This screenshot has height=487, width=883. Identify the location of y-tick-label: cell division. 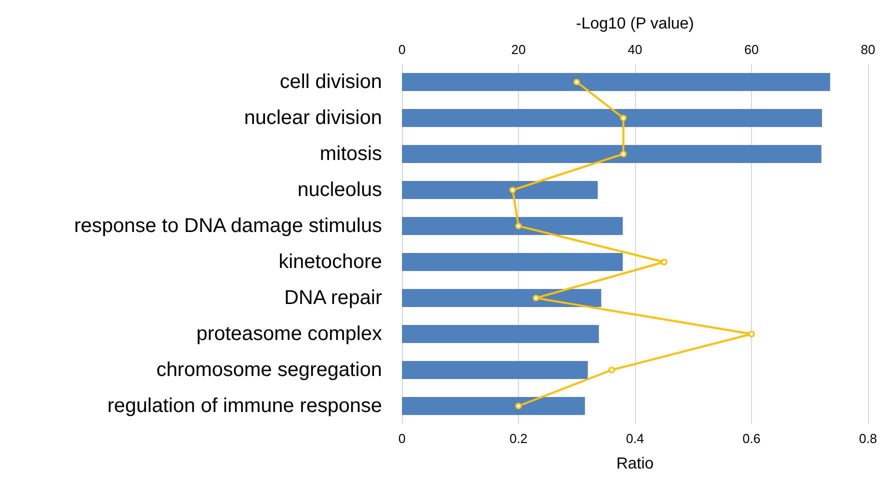
(331, 82).